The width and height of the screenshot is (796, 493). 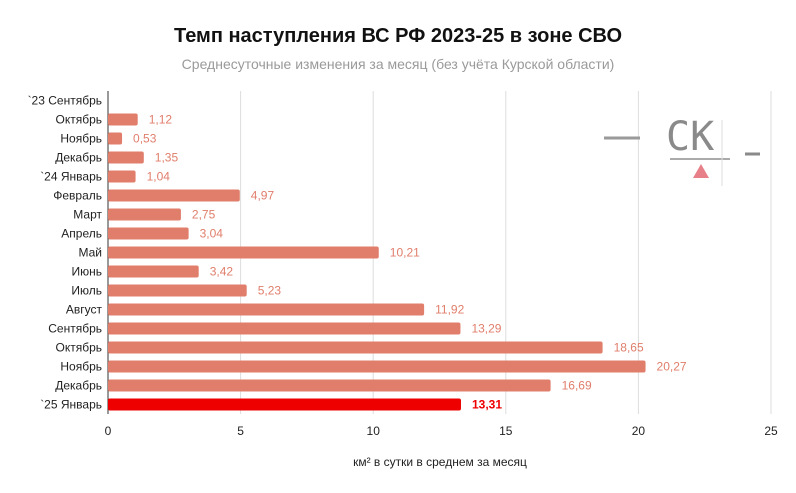 What do you see at coordinates (222, 272) in the screenshot?
I see `data-label: 3,42` at bounding box center [222, 272].